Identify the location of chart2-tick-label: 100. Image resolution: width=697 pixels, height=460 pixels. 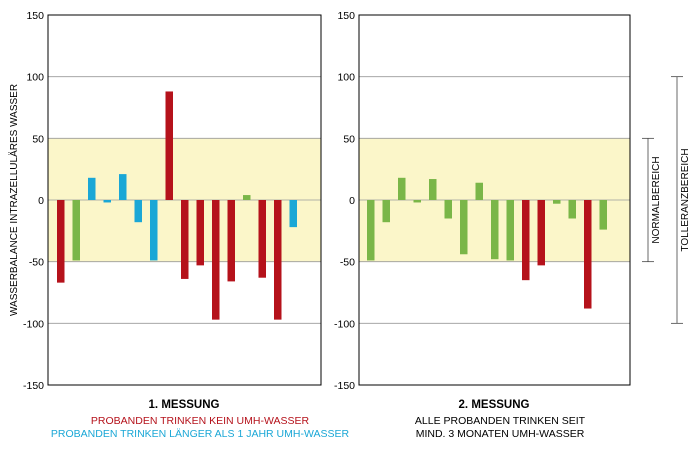
(346, 78).